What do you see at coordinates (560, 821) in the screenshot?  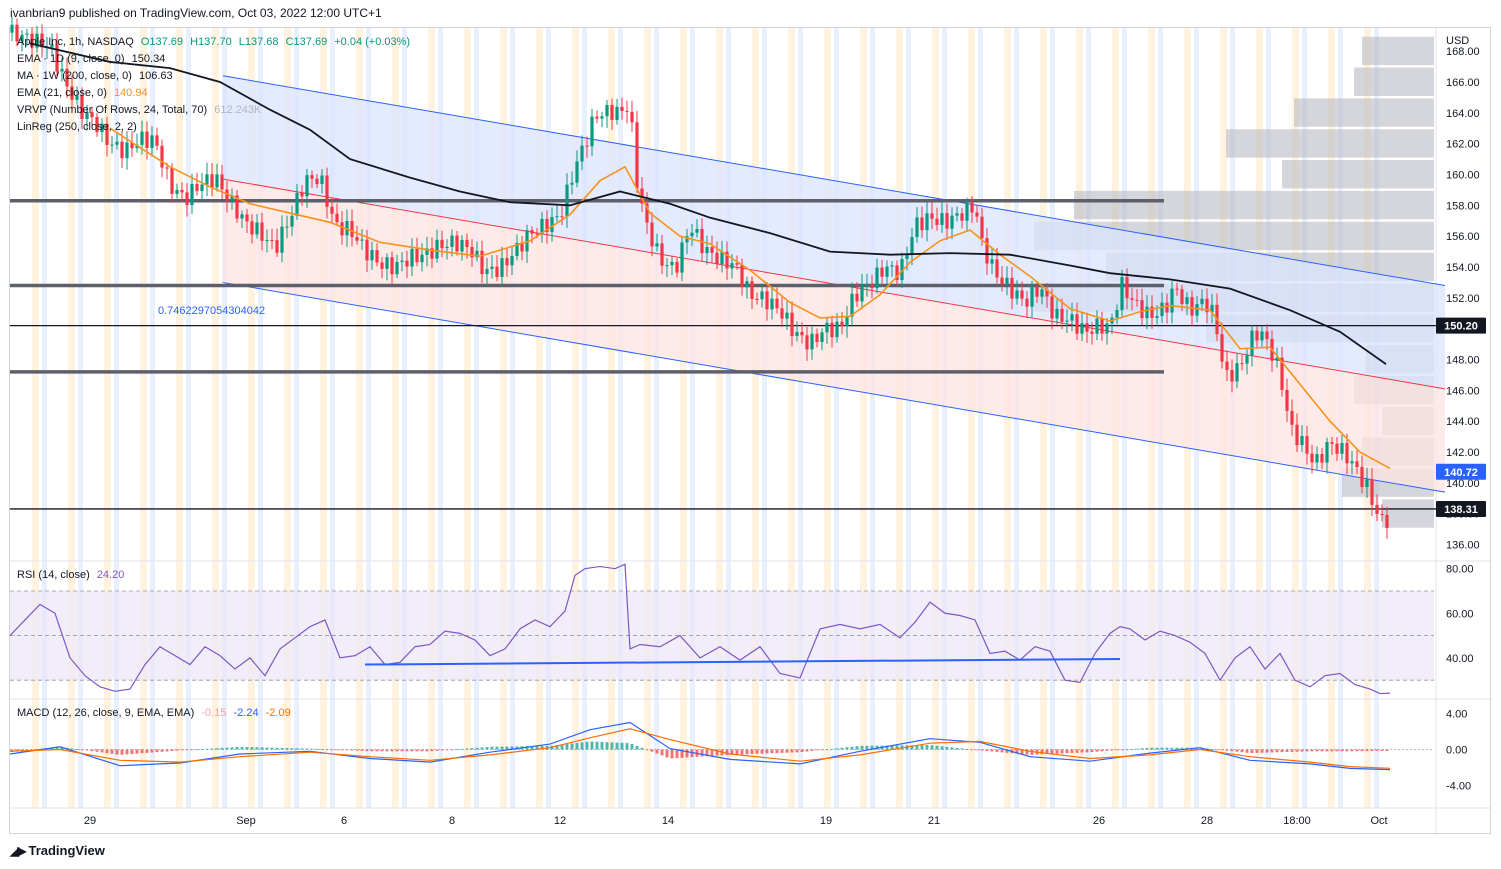 I see `time-tick-label: 12` at bounding box center [560, 821].